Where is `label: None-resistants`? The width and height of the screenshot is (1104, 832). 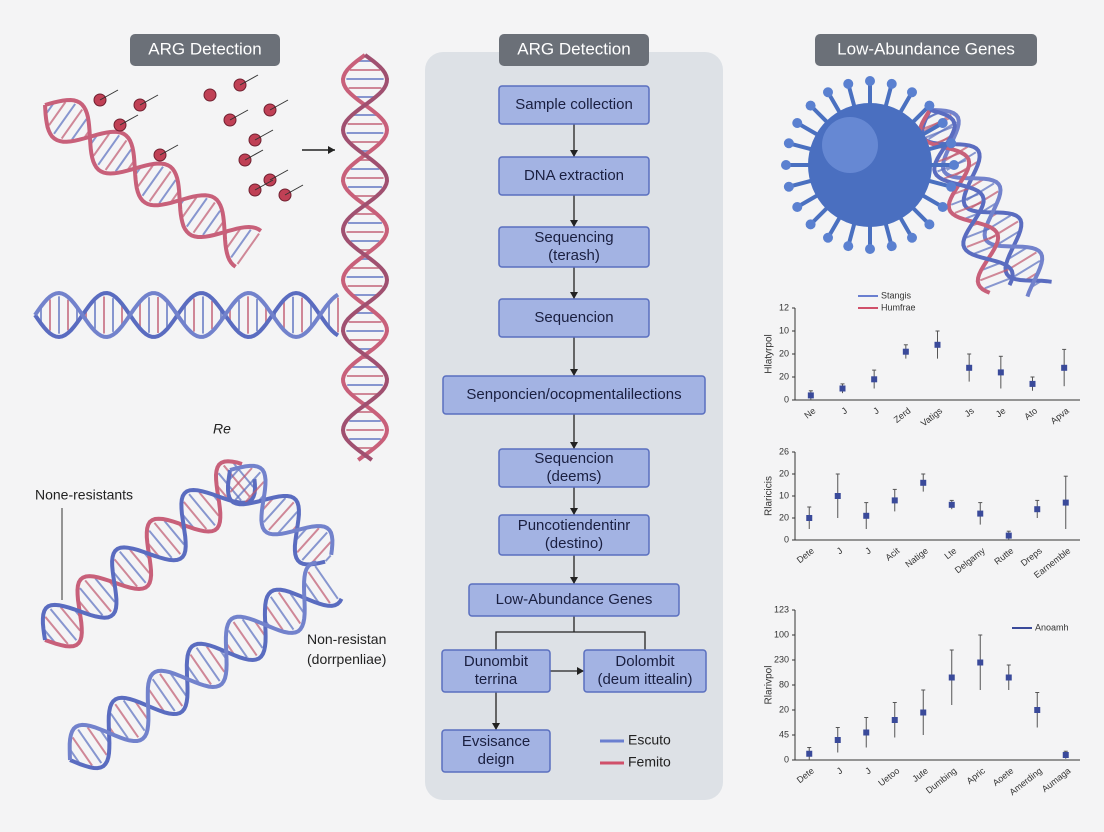
label: None-resistants is located at coordinates (84, 495).